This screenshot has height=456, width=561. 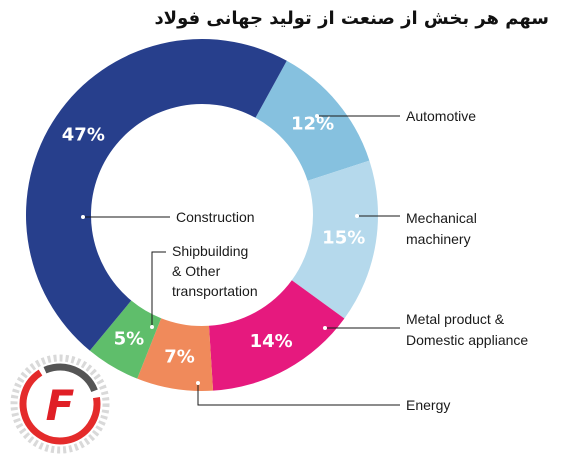 What do you see at coordinates (129, 339) in the screenshot?
I see `percent-label-shipbuilding-other-transportation: 5%` at bounding box center [129, 339].